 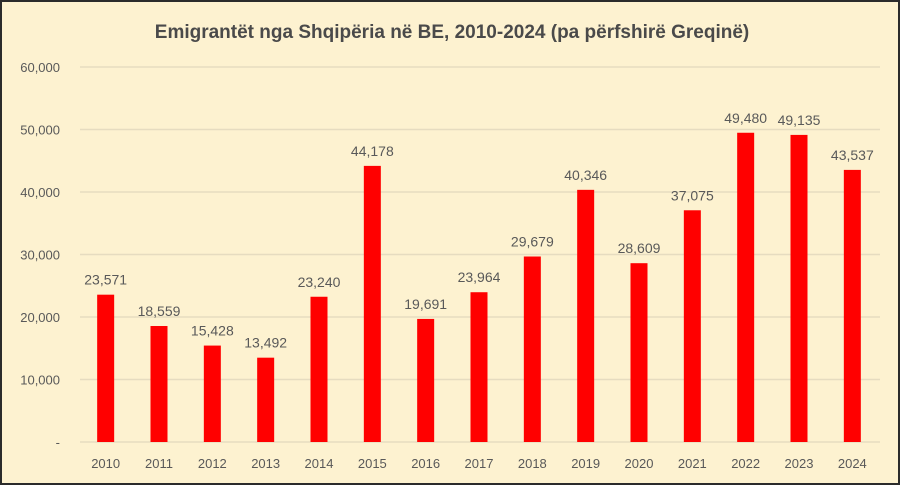 What do you see at coordinates (745, 118) in the screenshot?
I see `data-label: 49,480` at bounding box center [745, 118].